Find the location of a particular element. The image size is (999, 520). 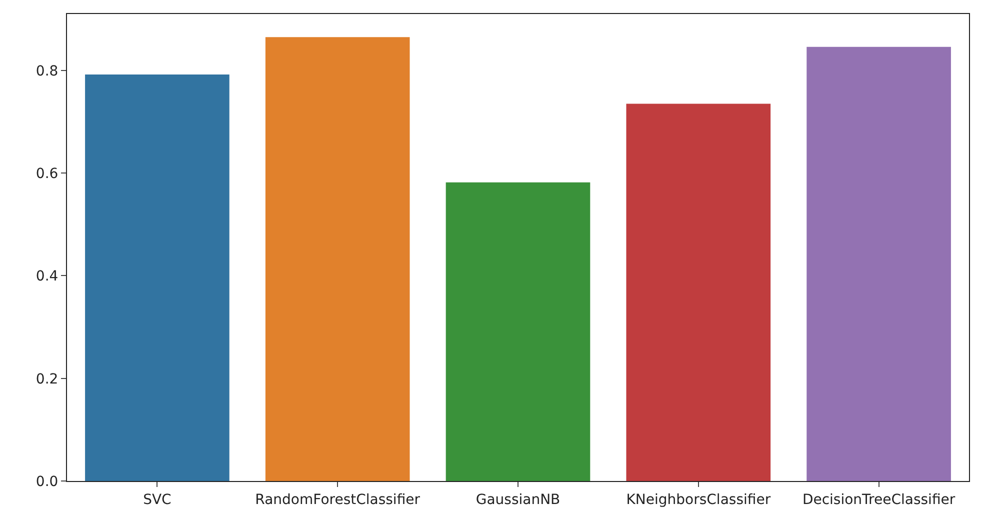

y-tick-label: 0.8 is located at coordinates (47, 71).